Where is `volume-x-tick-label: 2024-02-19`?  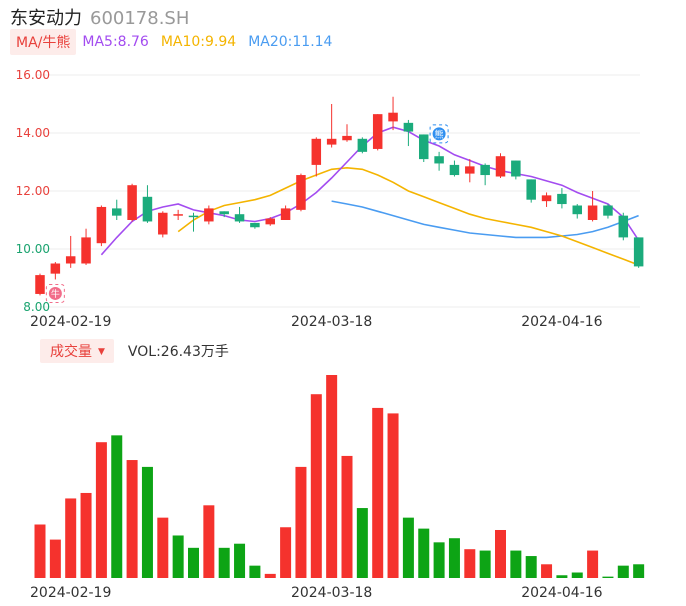 volume-x-tick-label: 2024-02-19 is located at coordinates (70, 593).